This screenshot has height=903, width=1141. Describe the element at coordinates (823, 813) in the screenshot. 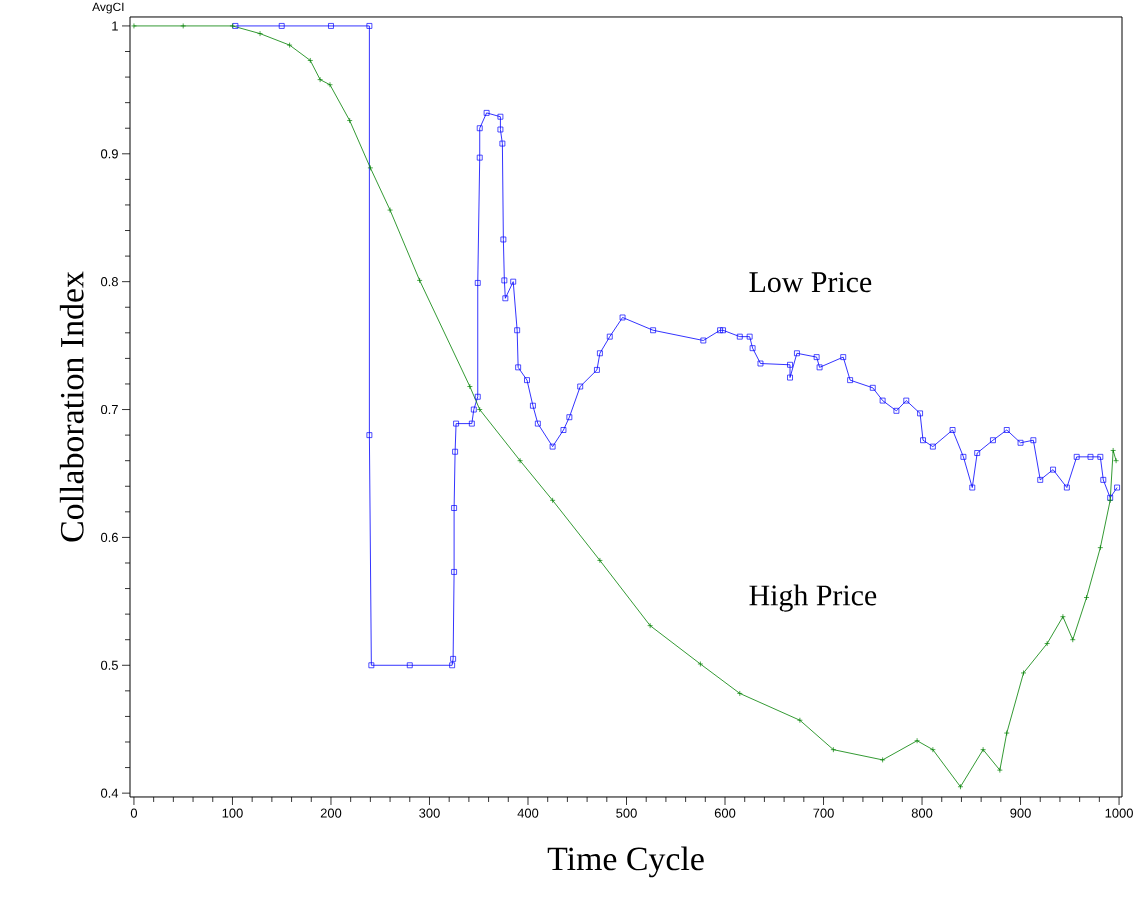

I see `x-tick-label: 700` at that location.